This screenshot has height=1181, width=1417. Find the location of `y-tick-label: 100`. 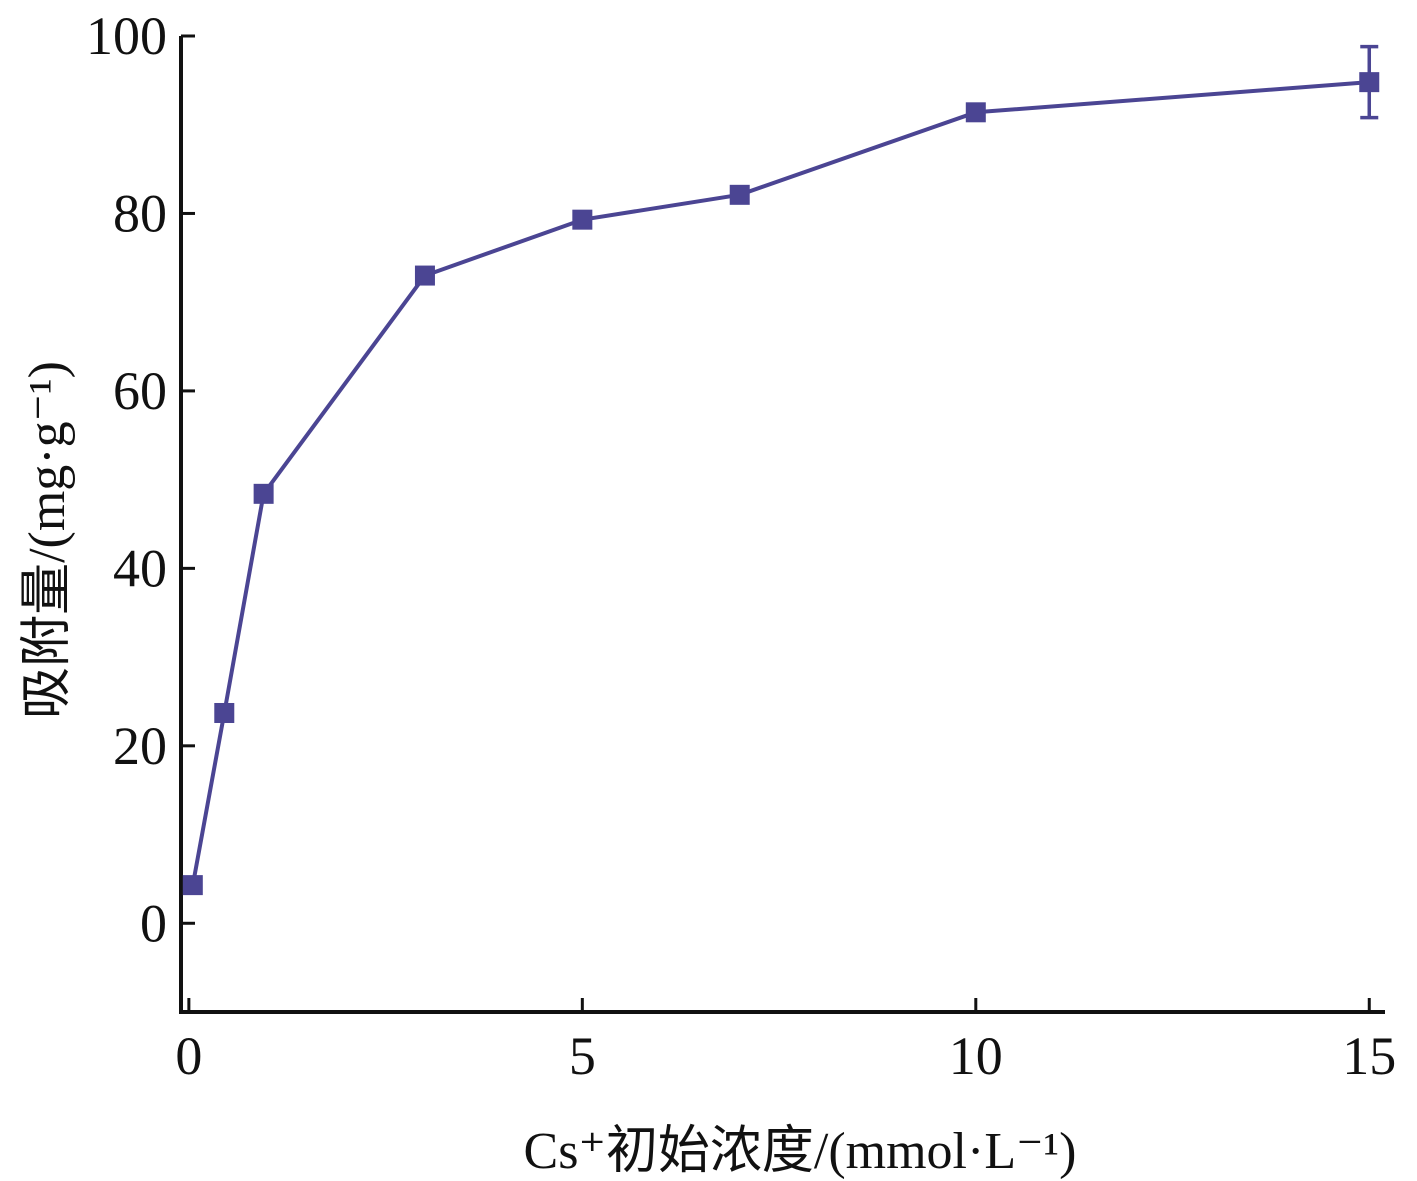

y-tick-label: 100 is located at coordinates (126, 36).